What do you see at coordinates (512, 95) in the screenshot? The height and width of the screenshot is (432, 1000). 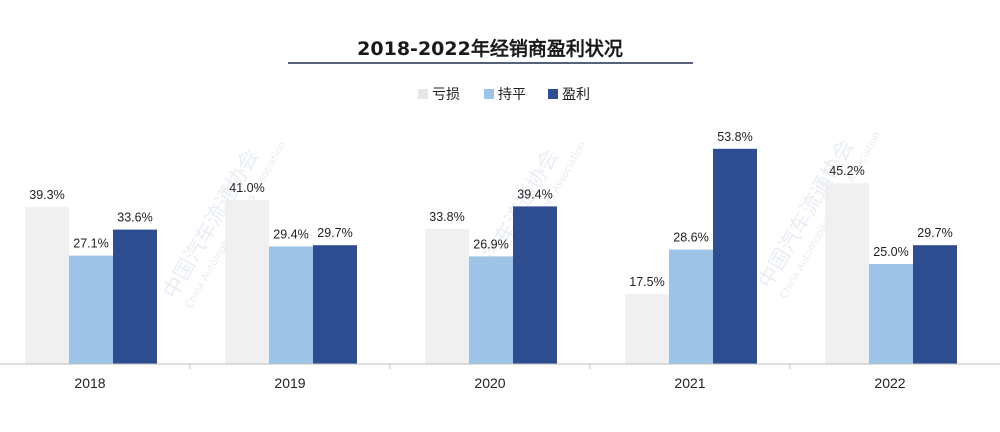 I see `legend-label-持平: 持平` at bounding box center [512, 95].